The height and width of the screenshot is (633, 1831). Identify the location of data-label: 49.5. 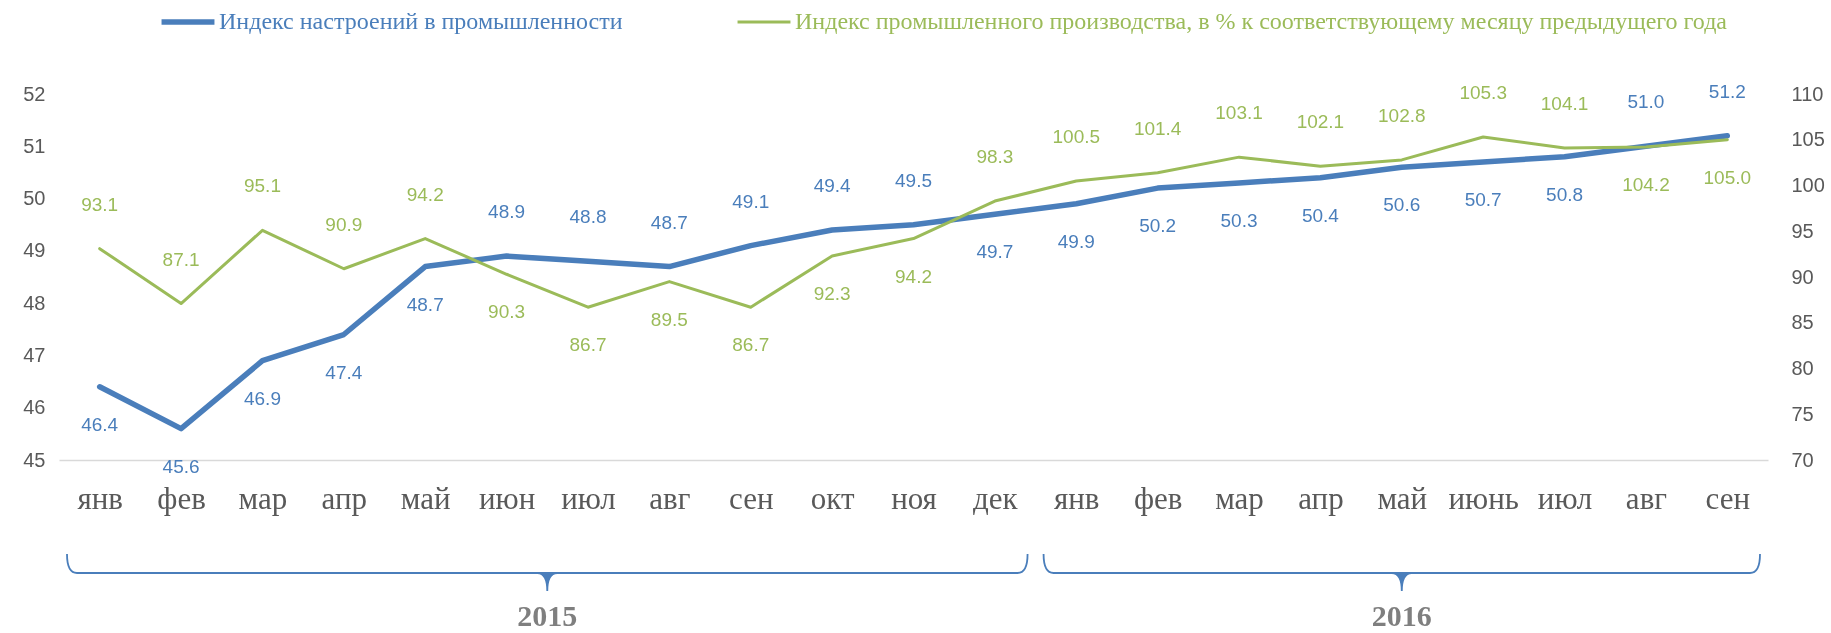
(913, 180).